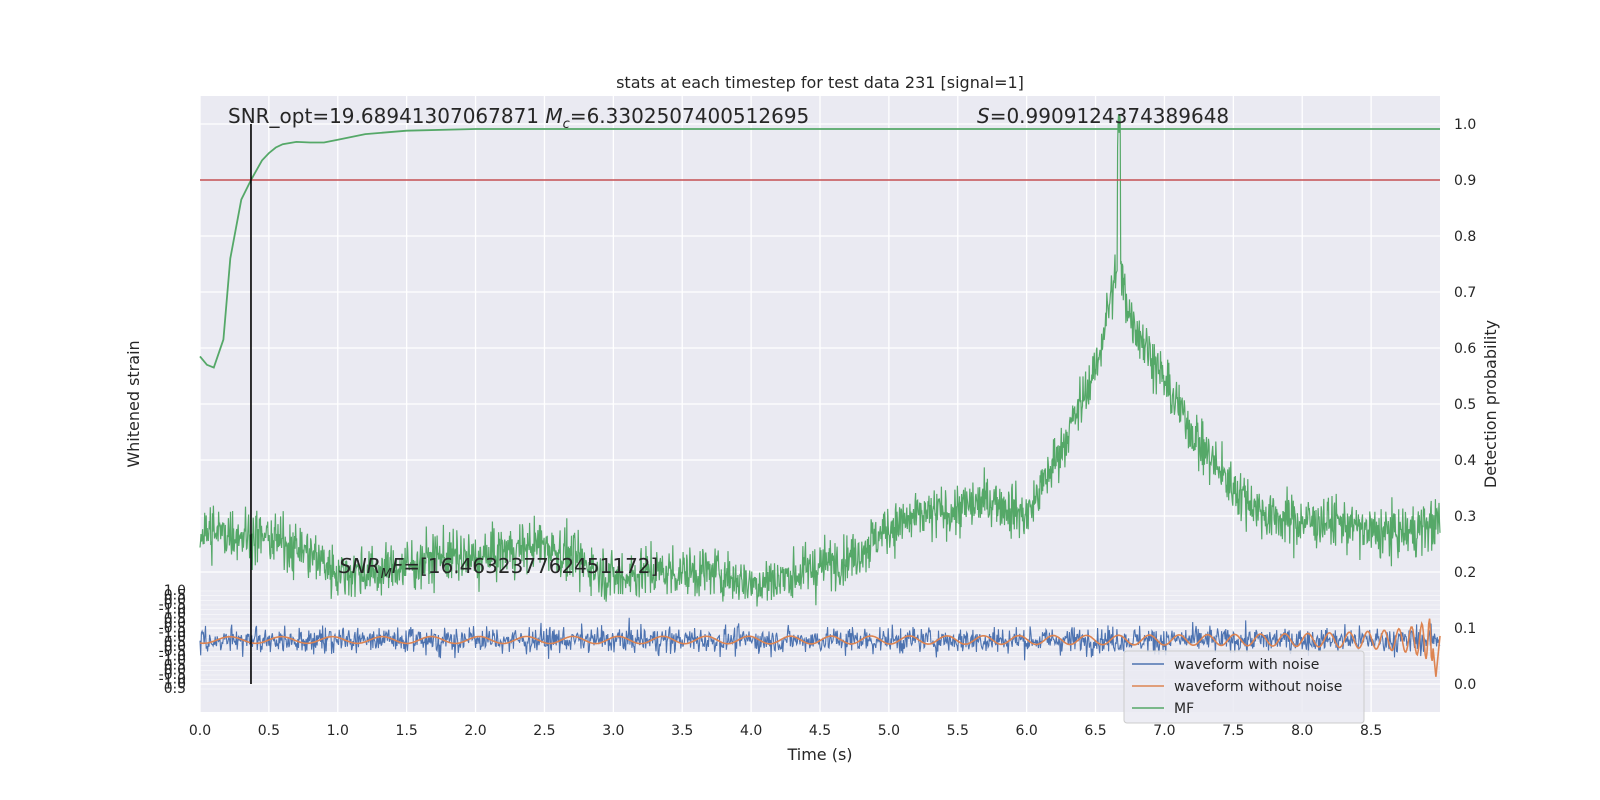 This screenshot has height=800, width=1600. What do you see at coordinates (1465, 293) in the screenshot?
I see `right-y-tick-label: 0.7` at bounding box center [1465, 293].